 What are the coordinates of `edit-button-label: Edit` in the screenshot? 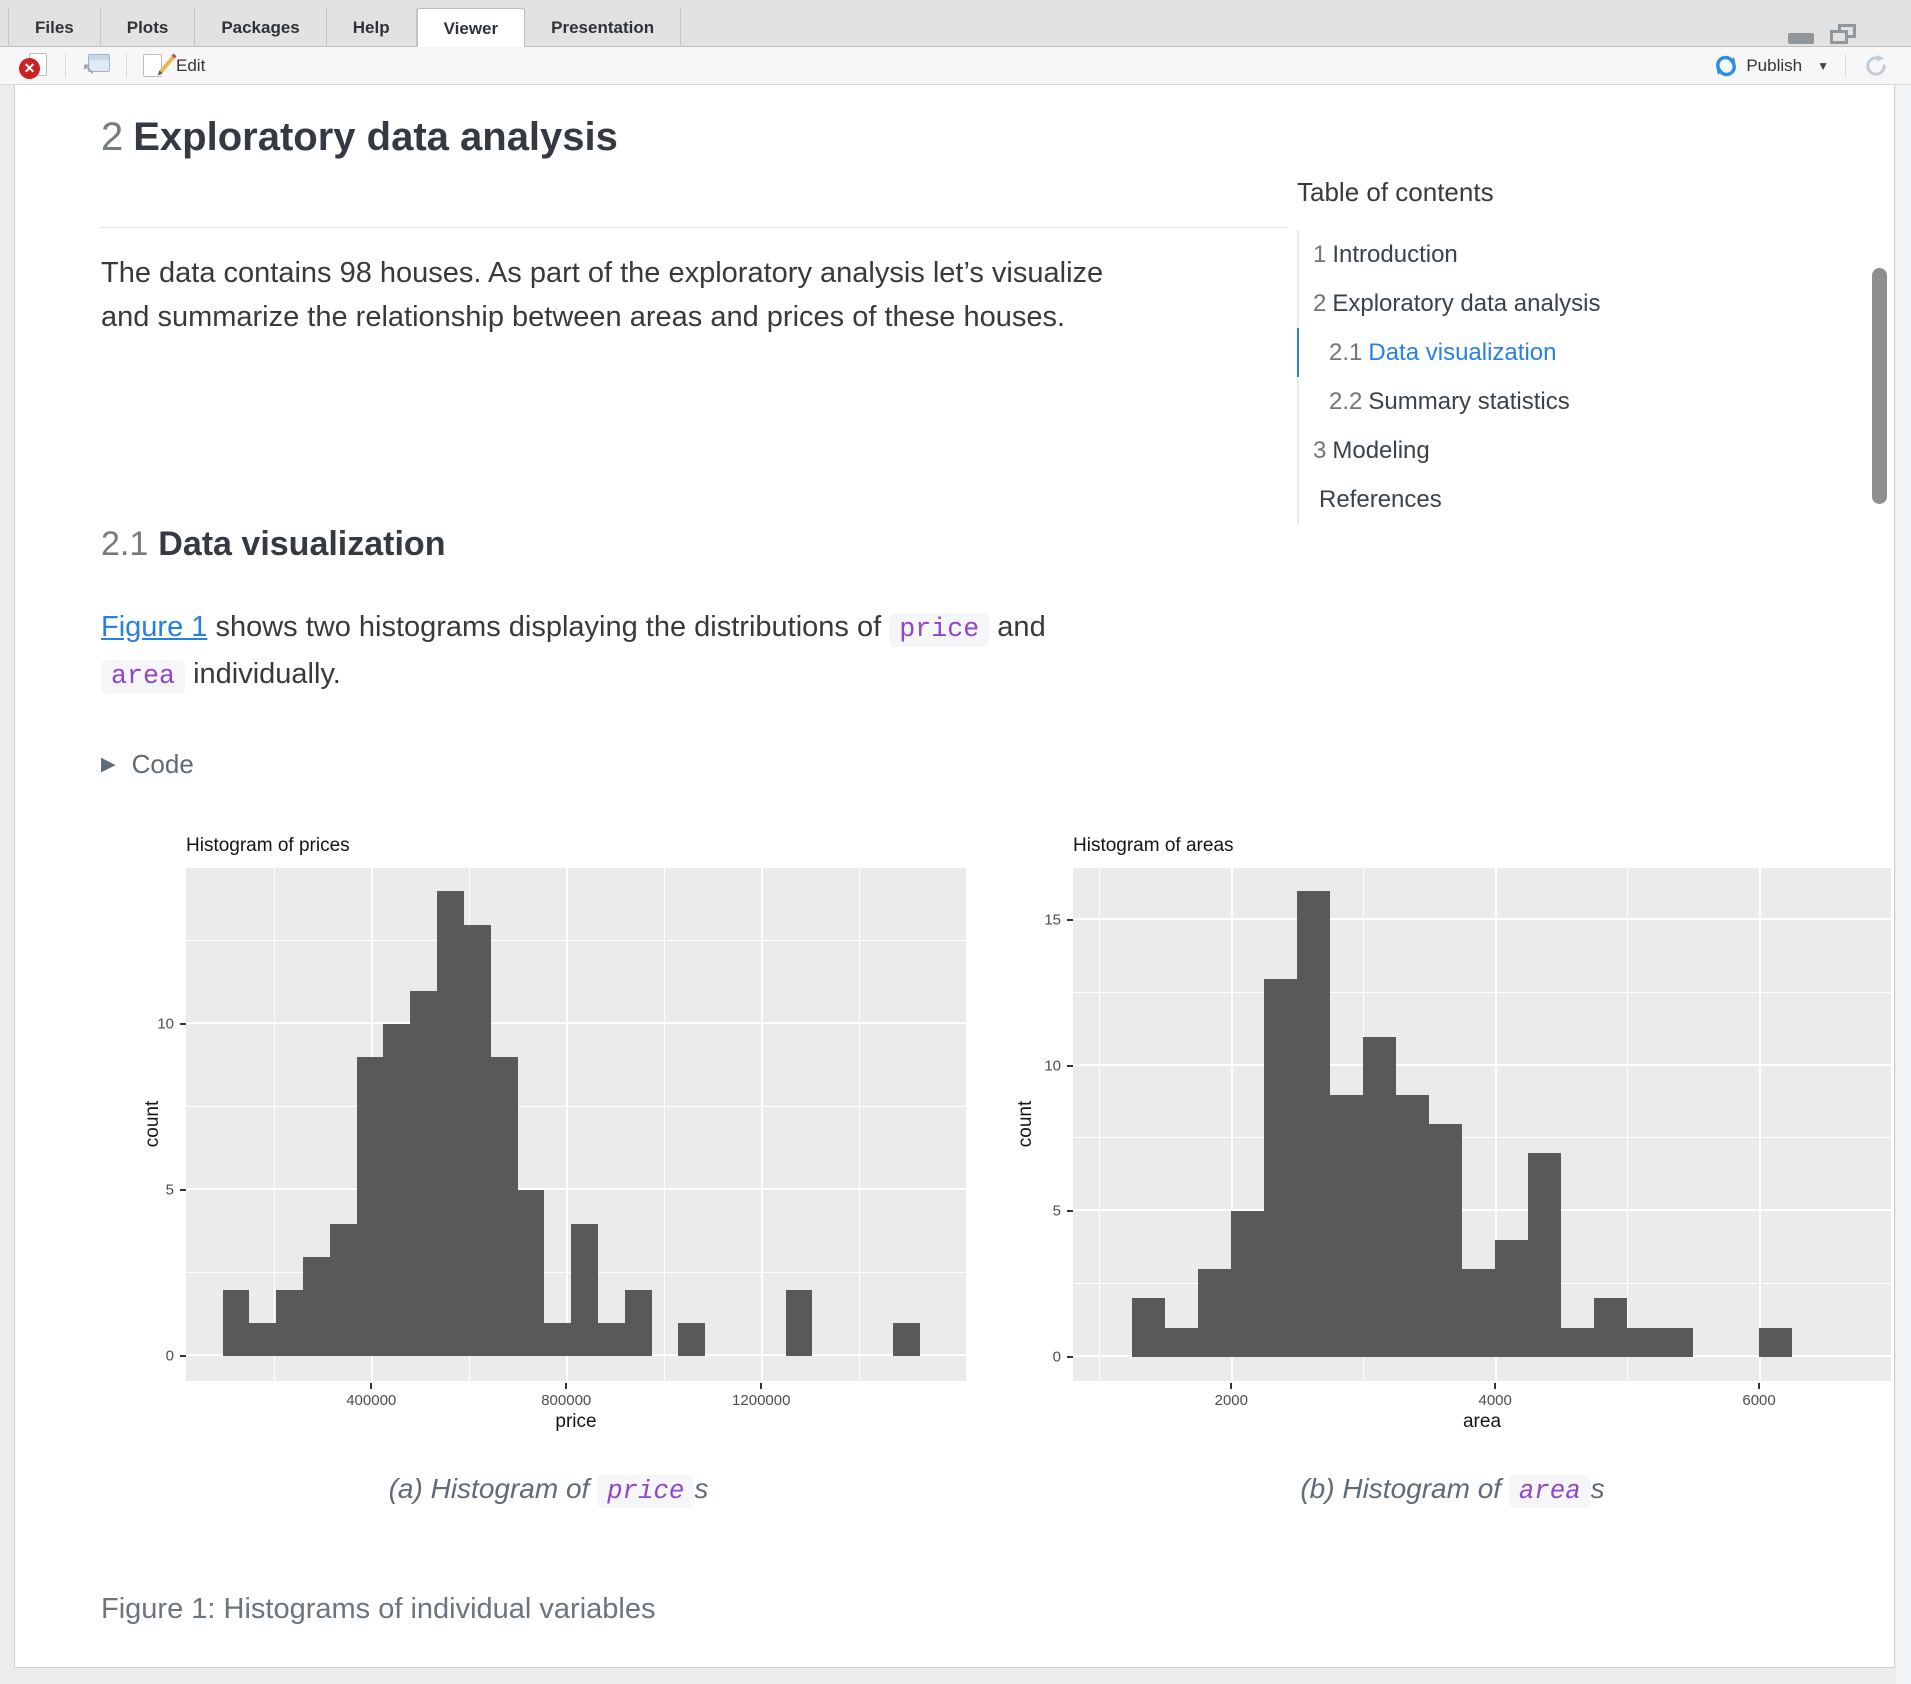 It's located at (191, 65).